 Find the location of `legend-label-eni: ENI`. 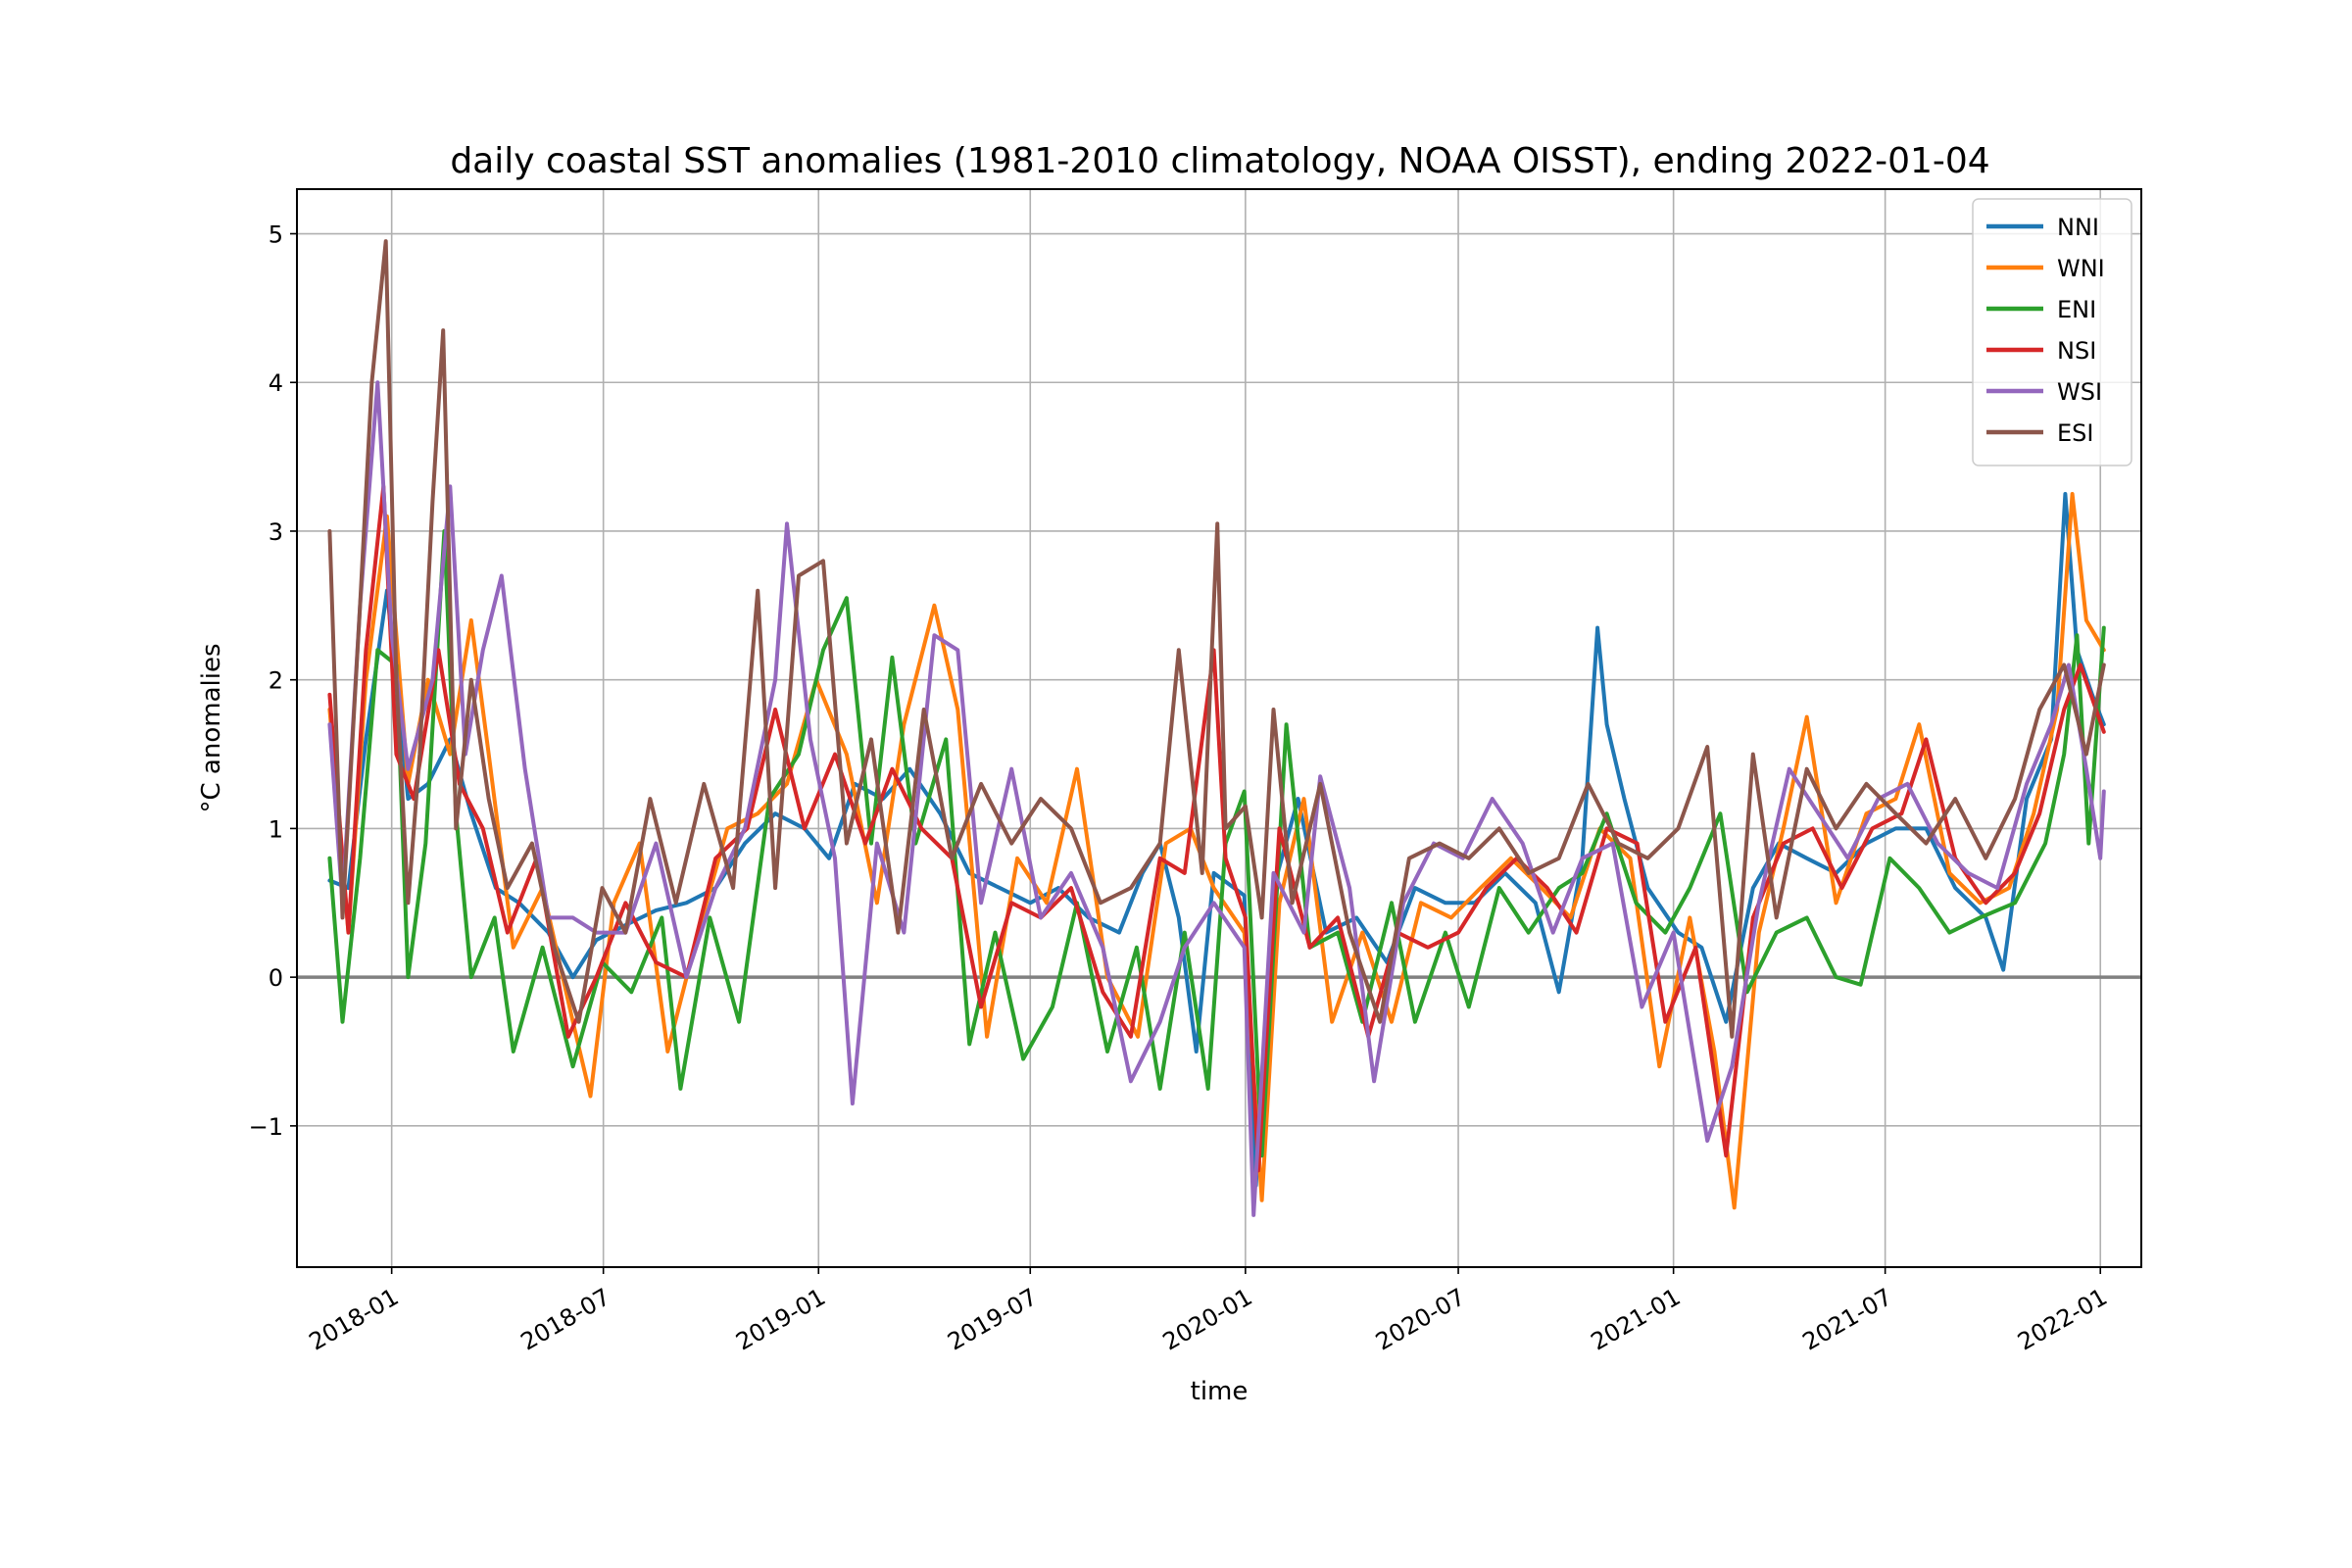

legend-label-eni: ENI is located at coordinates (2076, 309).